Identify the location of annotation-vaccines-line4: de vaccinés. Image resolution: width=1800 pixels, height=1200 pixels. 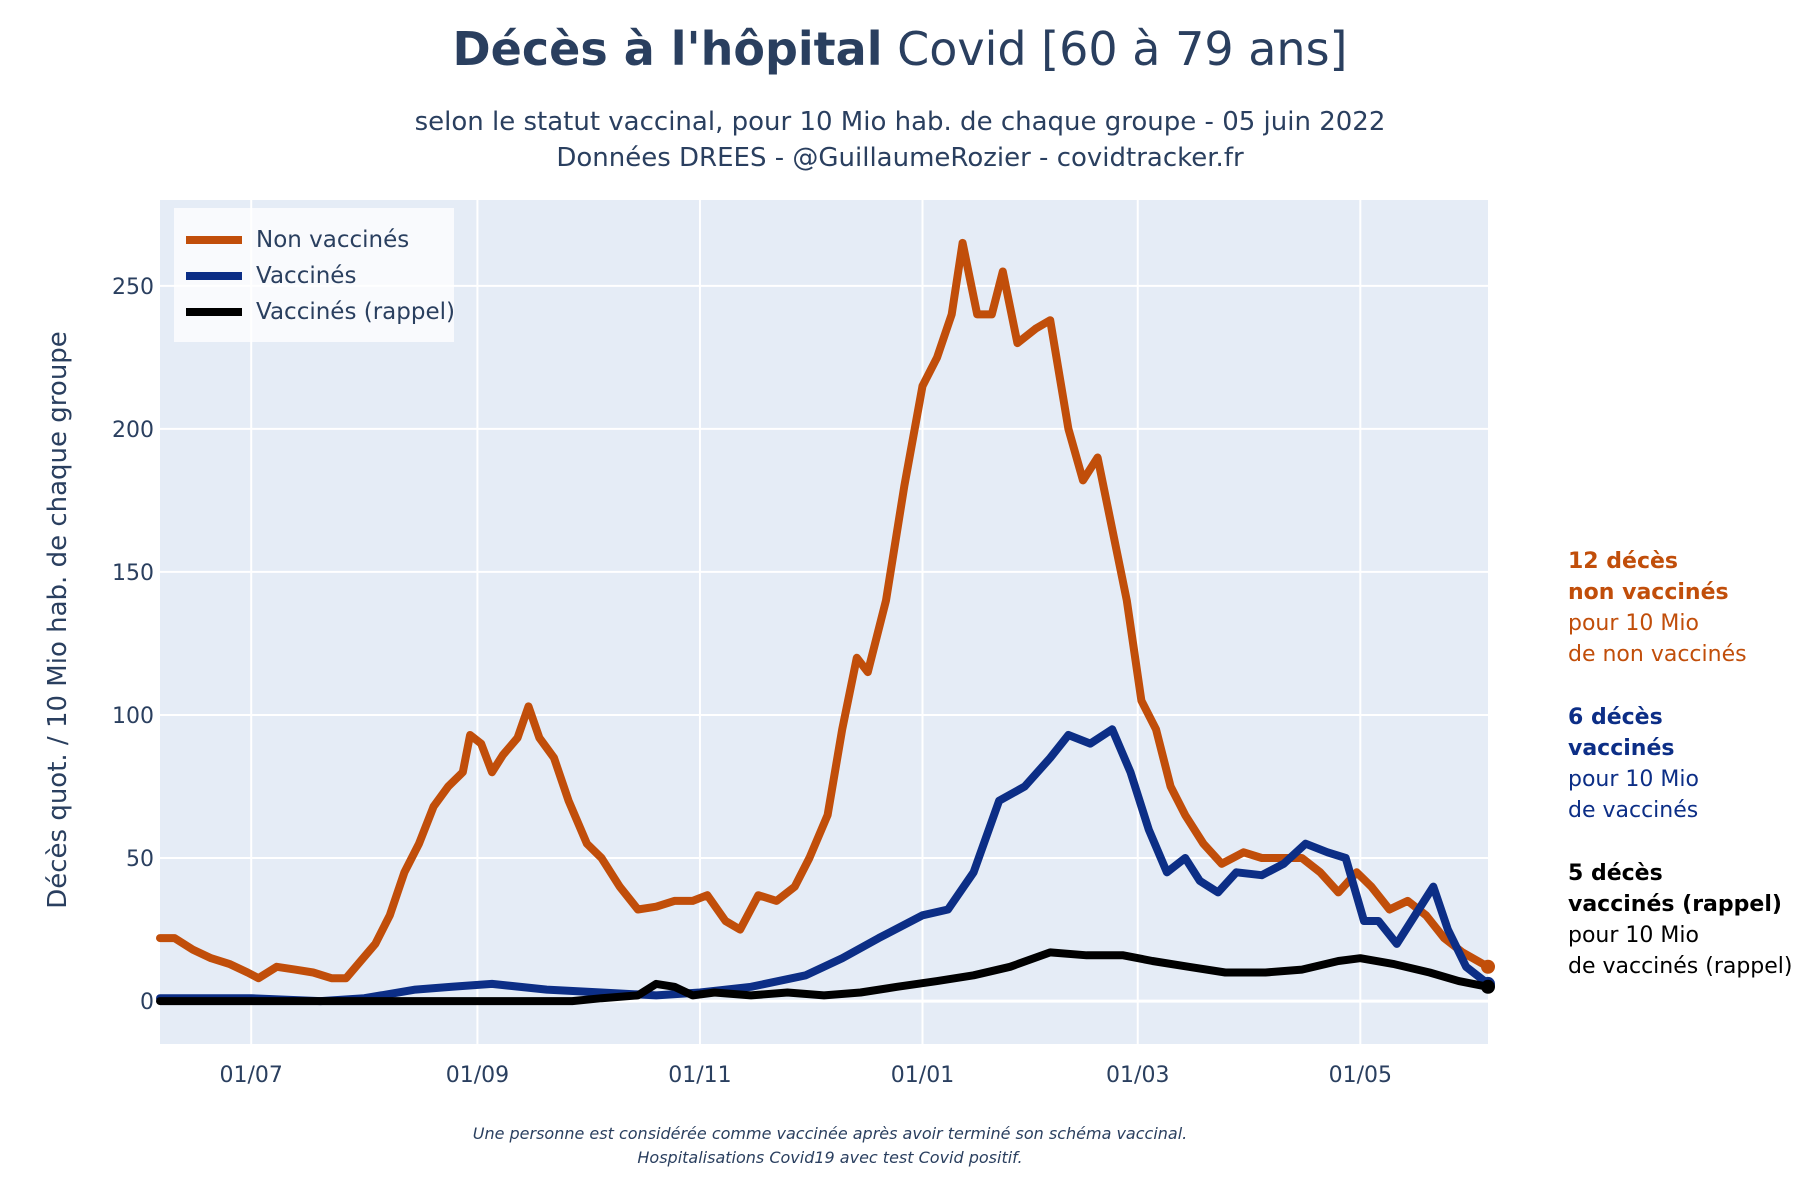
(1633, 810).